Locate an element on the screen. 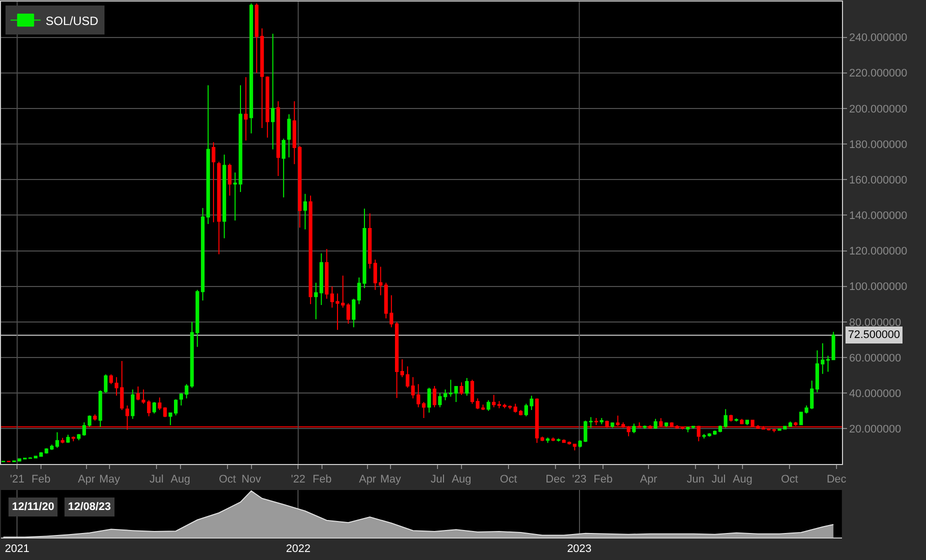 Image resolution: width=926 pixels, height=560 pixels. y-tick-label: 140.000000 is located at coordinates (878, 216).